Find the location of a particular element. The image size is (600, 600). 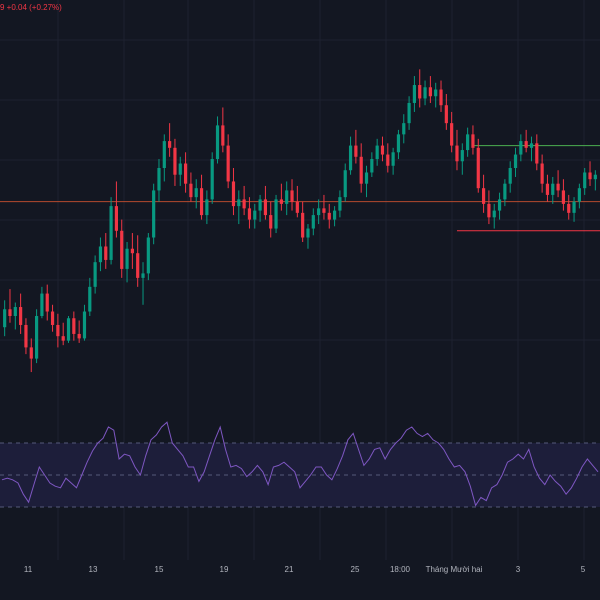

rsi-line is located at coordinates (300, 464).